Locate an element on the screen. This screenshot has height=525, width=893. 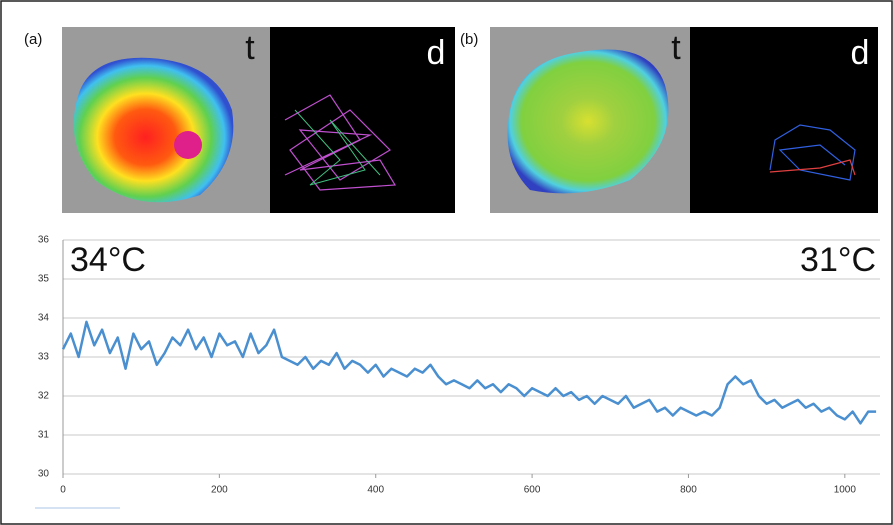
x-tick-label: 400 is located at coordinates (375, 490).